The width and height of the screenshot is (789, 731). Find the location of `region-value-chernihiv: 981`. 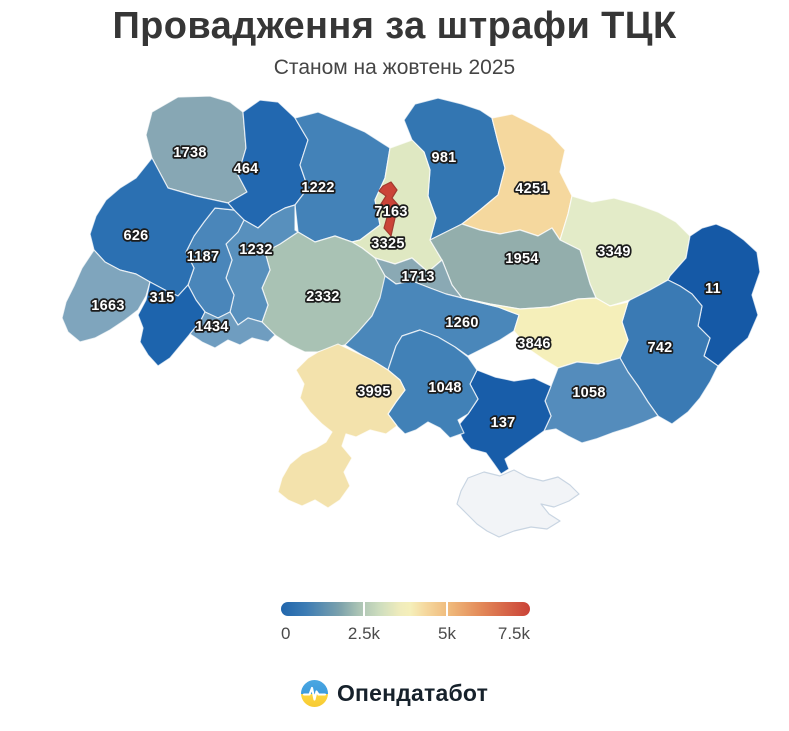

region-value-chernihiv: 981 is located at coordinates (443, 158).